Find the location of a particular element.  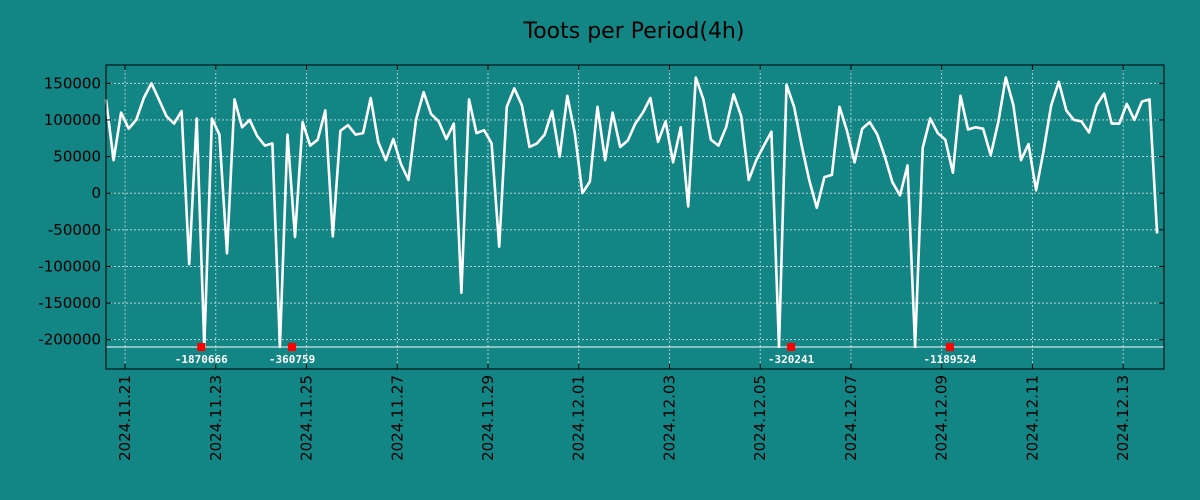

x-tick-label: 2024.11.21 is located at coordinates (125, 418).